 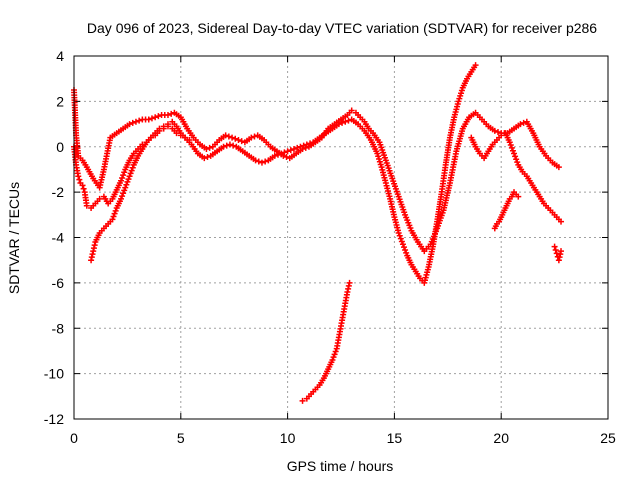 What do you see at coordinates (58, 238) in the screenshot?
I see `y-tick-label: -4` at bounding box center [58, 238].